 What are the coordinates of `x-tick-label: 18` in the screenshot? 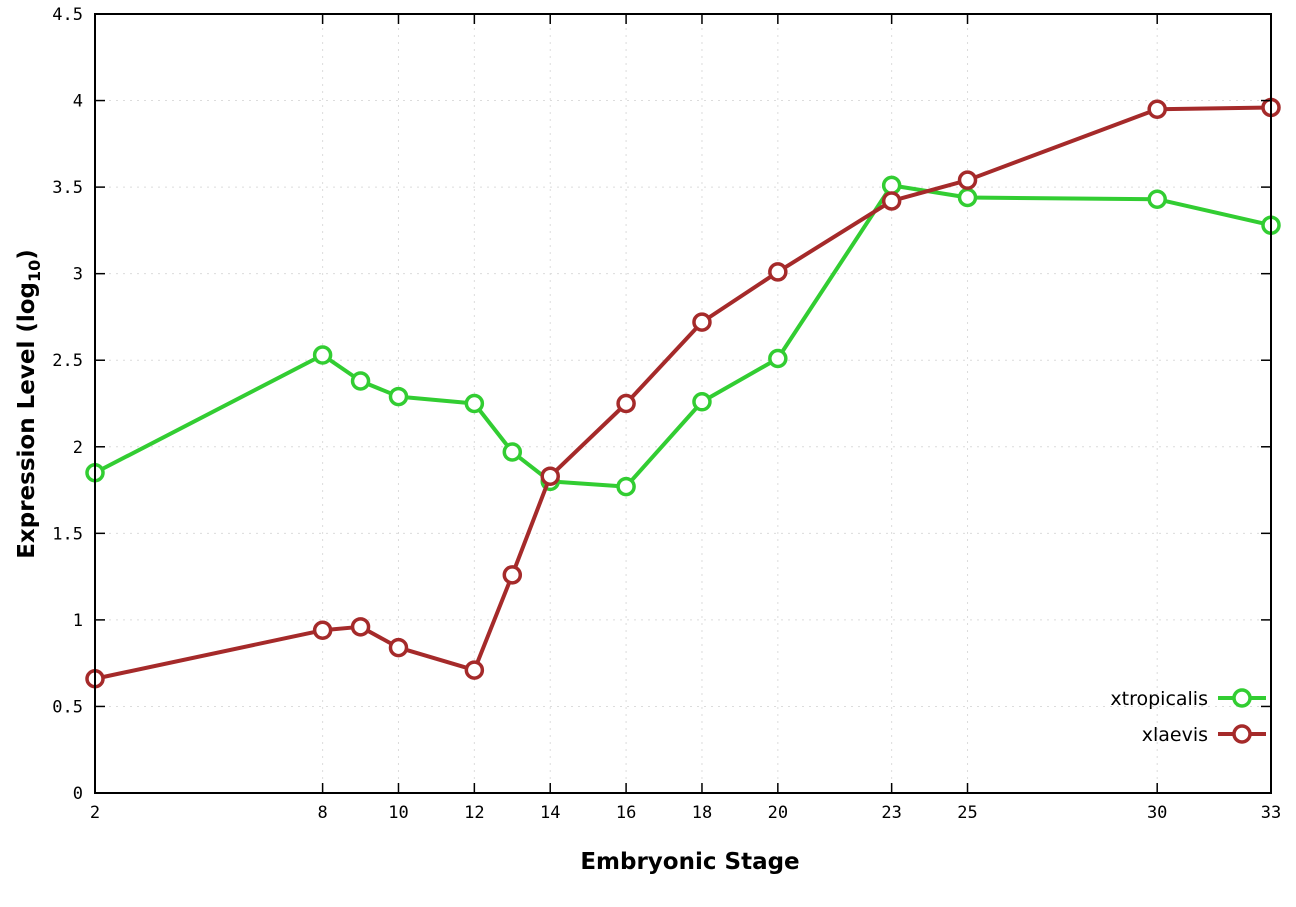 It's located at (702, 813).